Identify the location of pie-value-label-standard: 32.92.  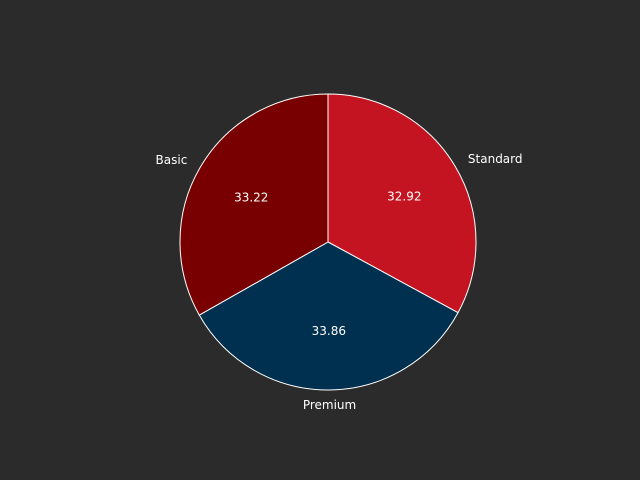
(404, 197).